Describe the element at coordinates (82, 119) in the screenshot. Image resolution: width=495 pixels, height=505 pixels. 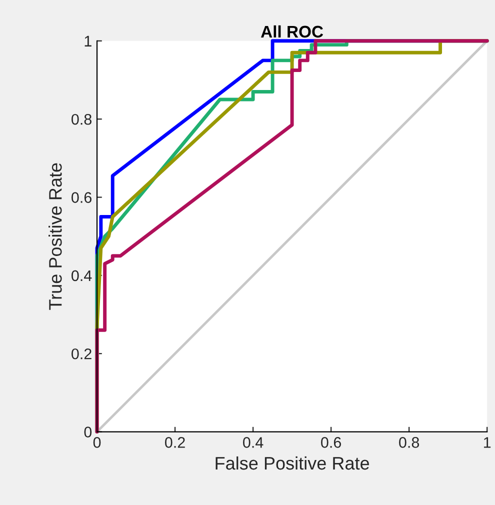
I see `y-tick-label: 0.8` at that location.